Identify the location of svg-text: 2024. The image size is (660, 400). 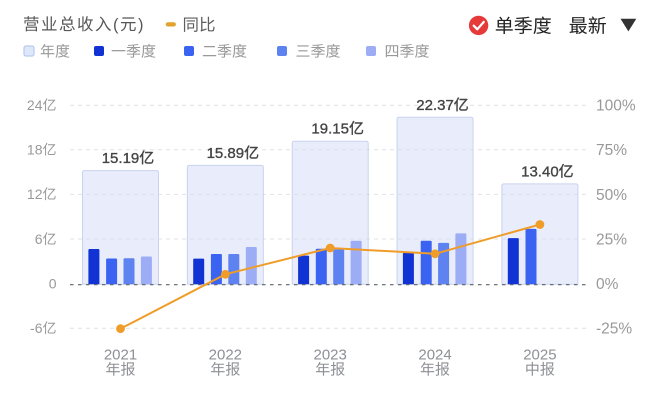
(434, 354).